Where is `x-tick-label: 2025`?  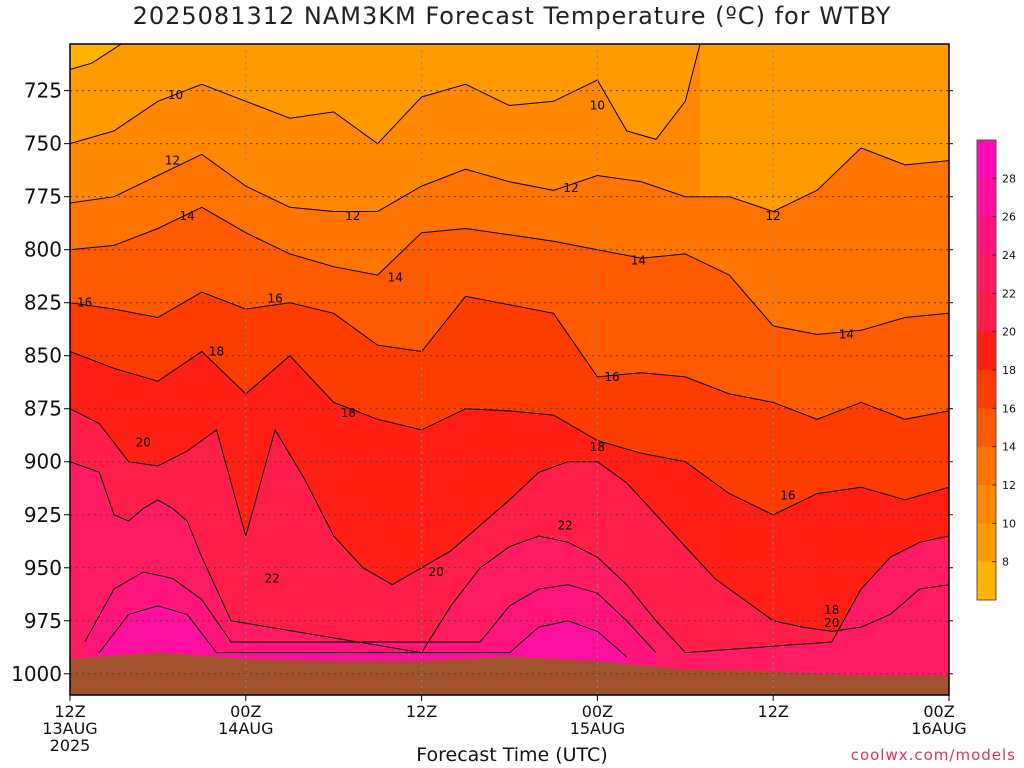 x-tick-label: 2025 is located at coordinates (70, 745).